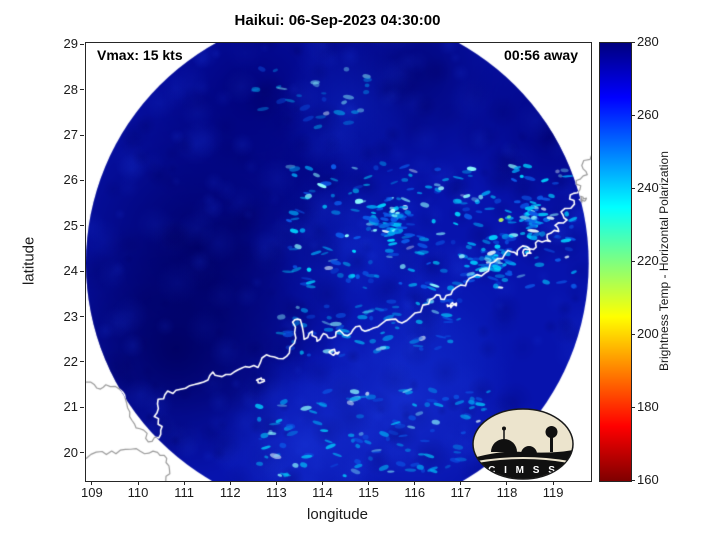 The height and width of the screenshot is (540, 720). What do you see at coordinates (615, 262) in the screenshot?
I see `colorbar` at bounding box center [615, 262].